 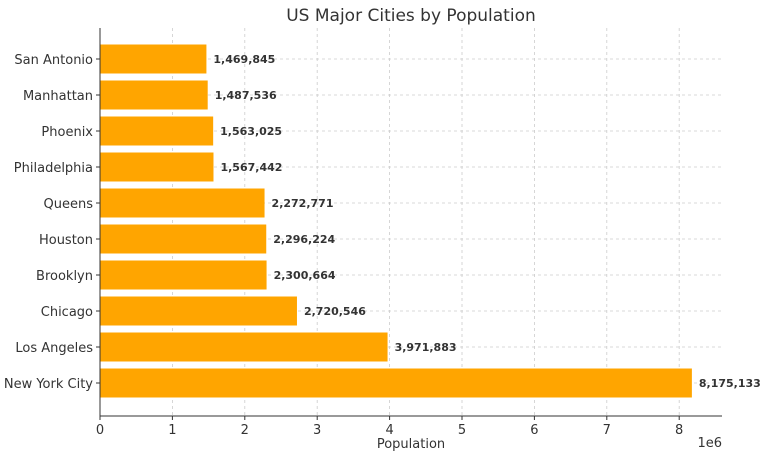 I want to click on y-tick-label: Houston, so click(x=66, y=240).